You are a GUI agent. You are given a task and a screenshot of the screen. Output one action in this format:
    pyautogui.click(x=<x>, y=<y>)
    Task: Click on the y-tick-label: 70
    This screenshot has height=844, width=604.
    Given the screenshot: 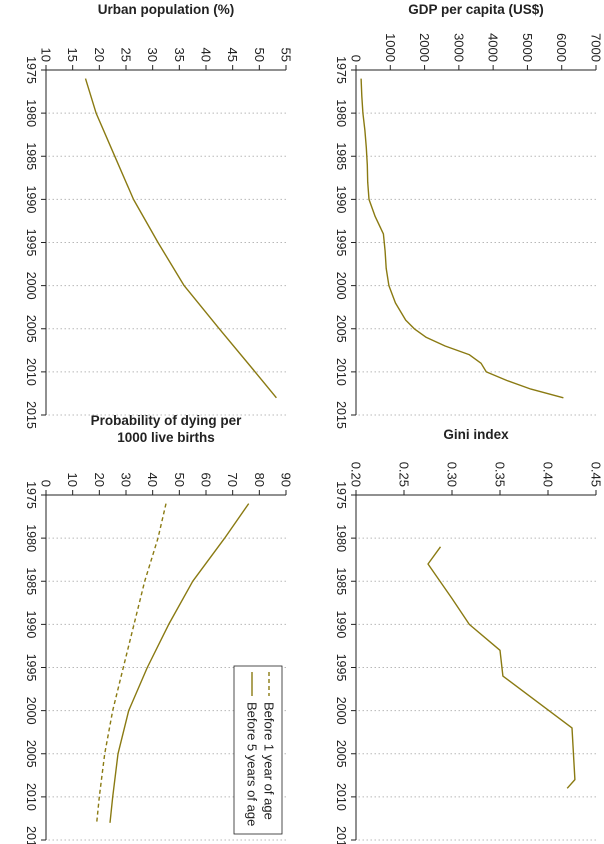 What is the action you would take?
    pyautogui.click(x=232, y=480)
    